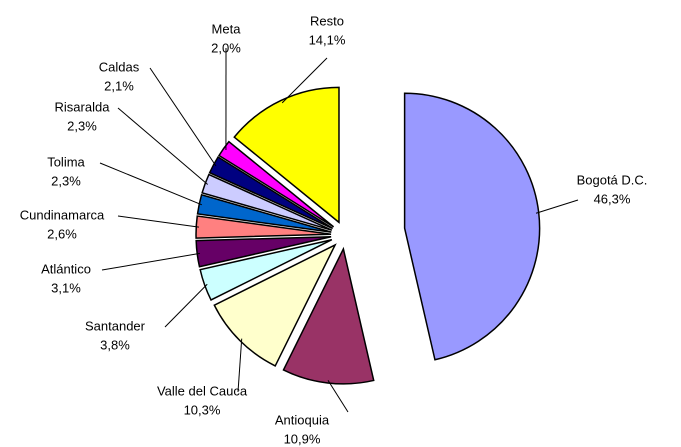  What do you see at coordinates (119, 66) in the screenshot?
I see `slice-label: Caldas` at bounding box center [119, 66].